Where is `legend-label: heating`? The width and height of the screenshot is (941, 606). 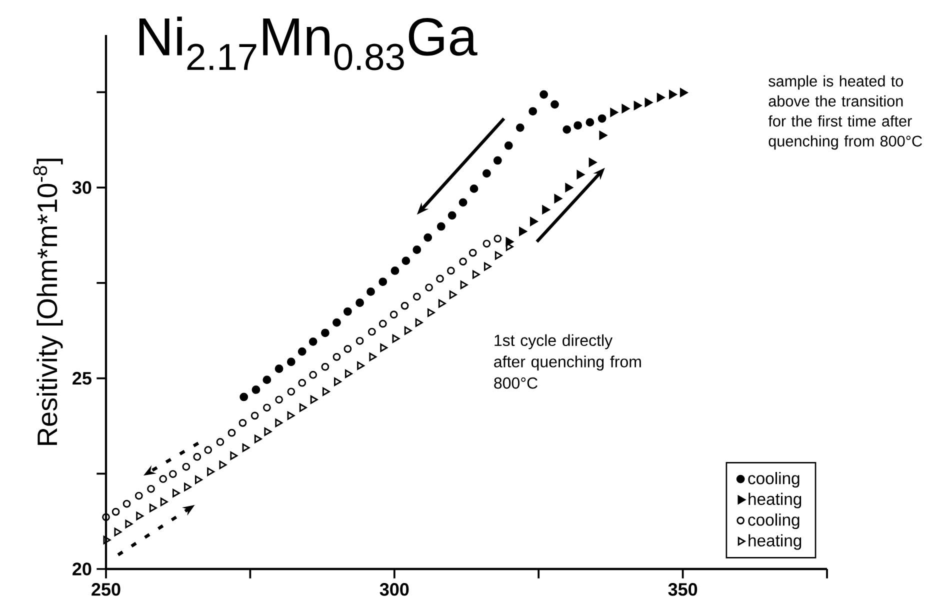 legend-label: heating is located at coordinates (775, 542).